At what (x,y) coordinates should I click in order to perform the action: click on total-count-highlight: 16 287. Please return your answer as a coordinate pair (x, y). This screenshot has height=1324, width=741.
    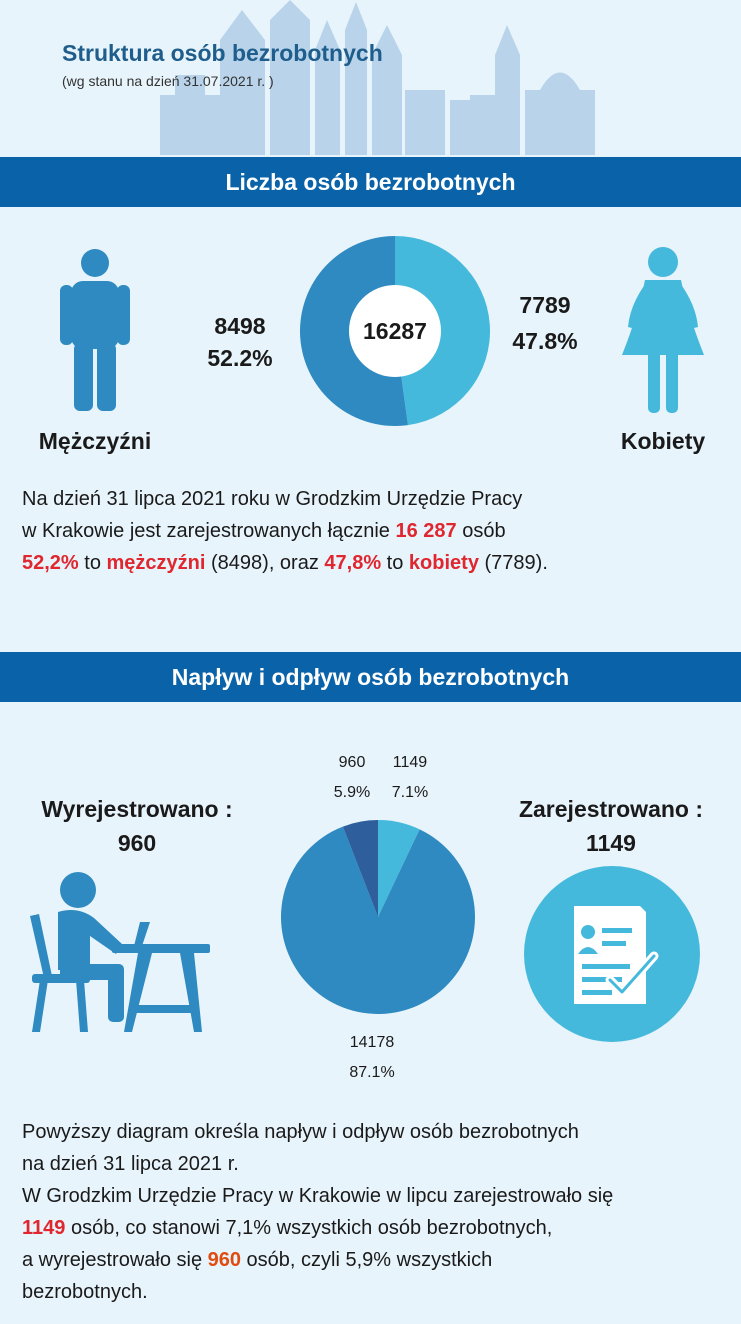
    Looking at the image, I should click on (426, 531).